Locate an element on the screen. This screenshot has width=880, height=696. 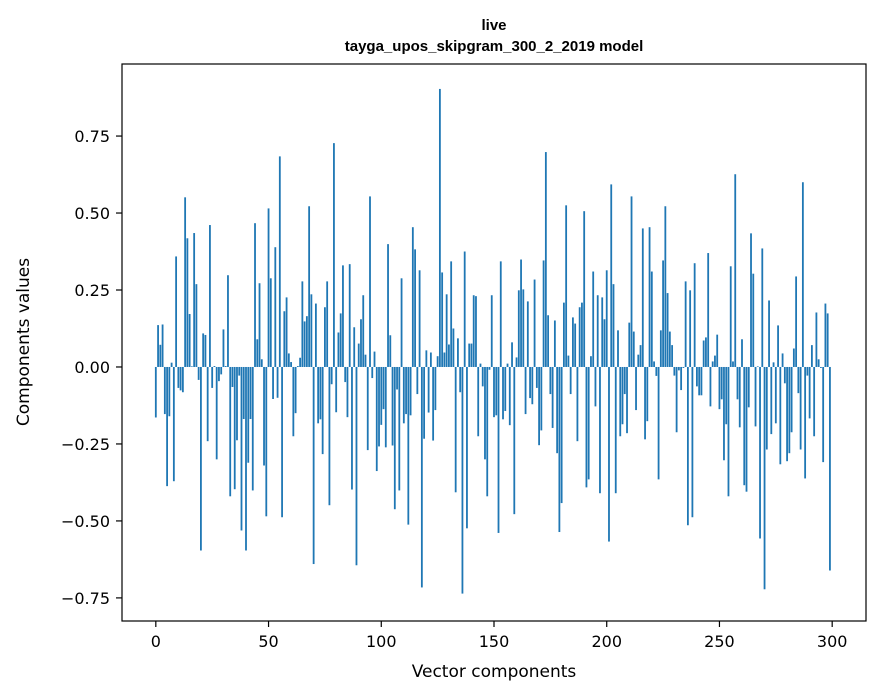
y-tick-label: 0.00 is located at coordinates (92, 367).